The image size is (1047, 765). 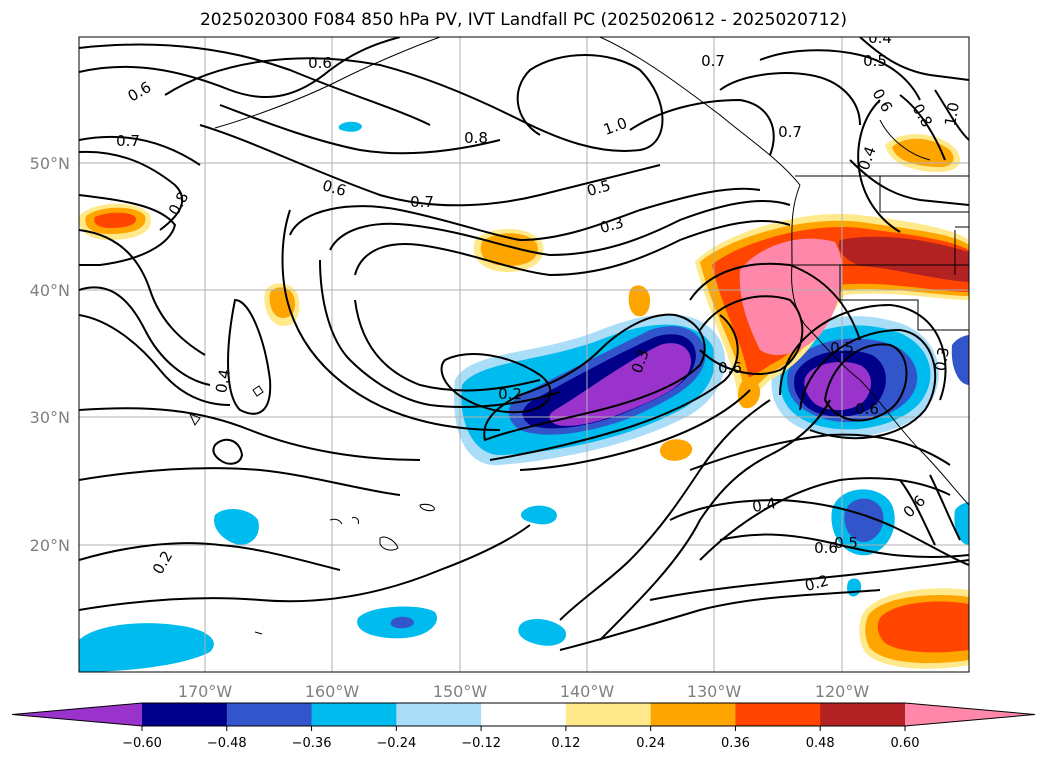 What do you see at coordinates (639, 301) in the screenshot?
I see `positive-anomaly-135w` at bounding box center [639, 301].